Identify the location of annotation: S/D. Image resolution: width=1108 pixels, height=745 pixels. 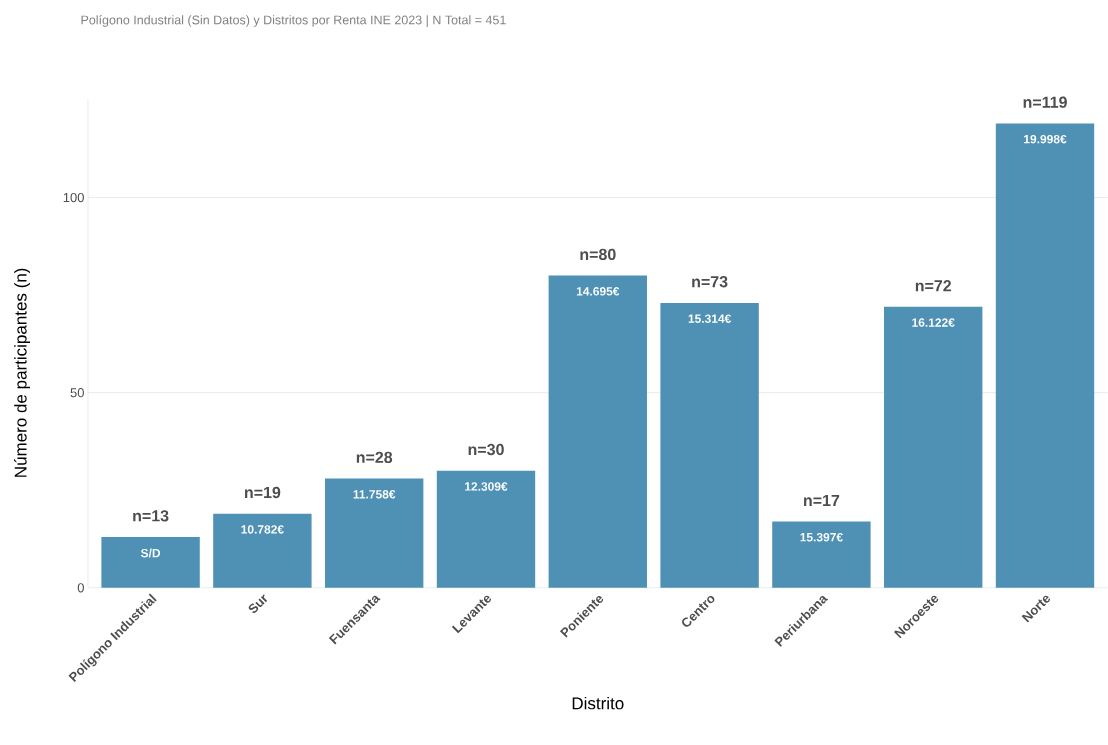
(150, 553).